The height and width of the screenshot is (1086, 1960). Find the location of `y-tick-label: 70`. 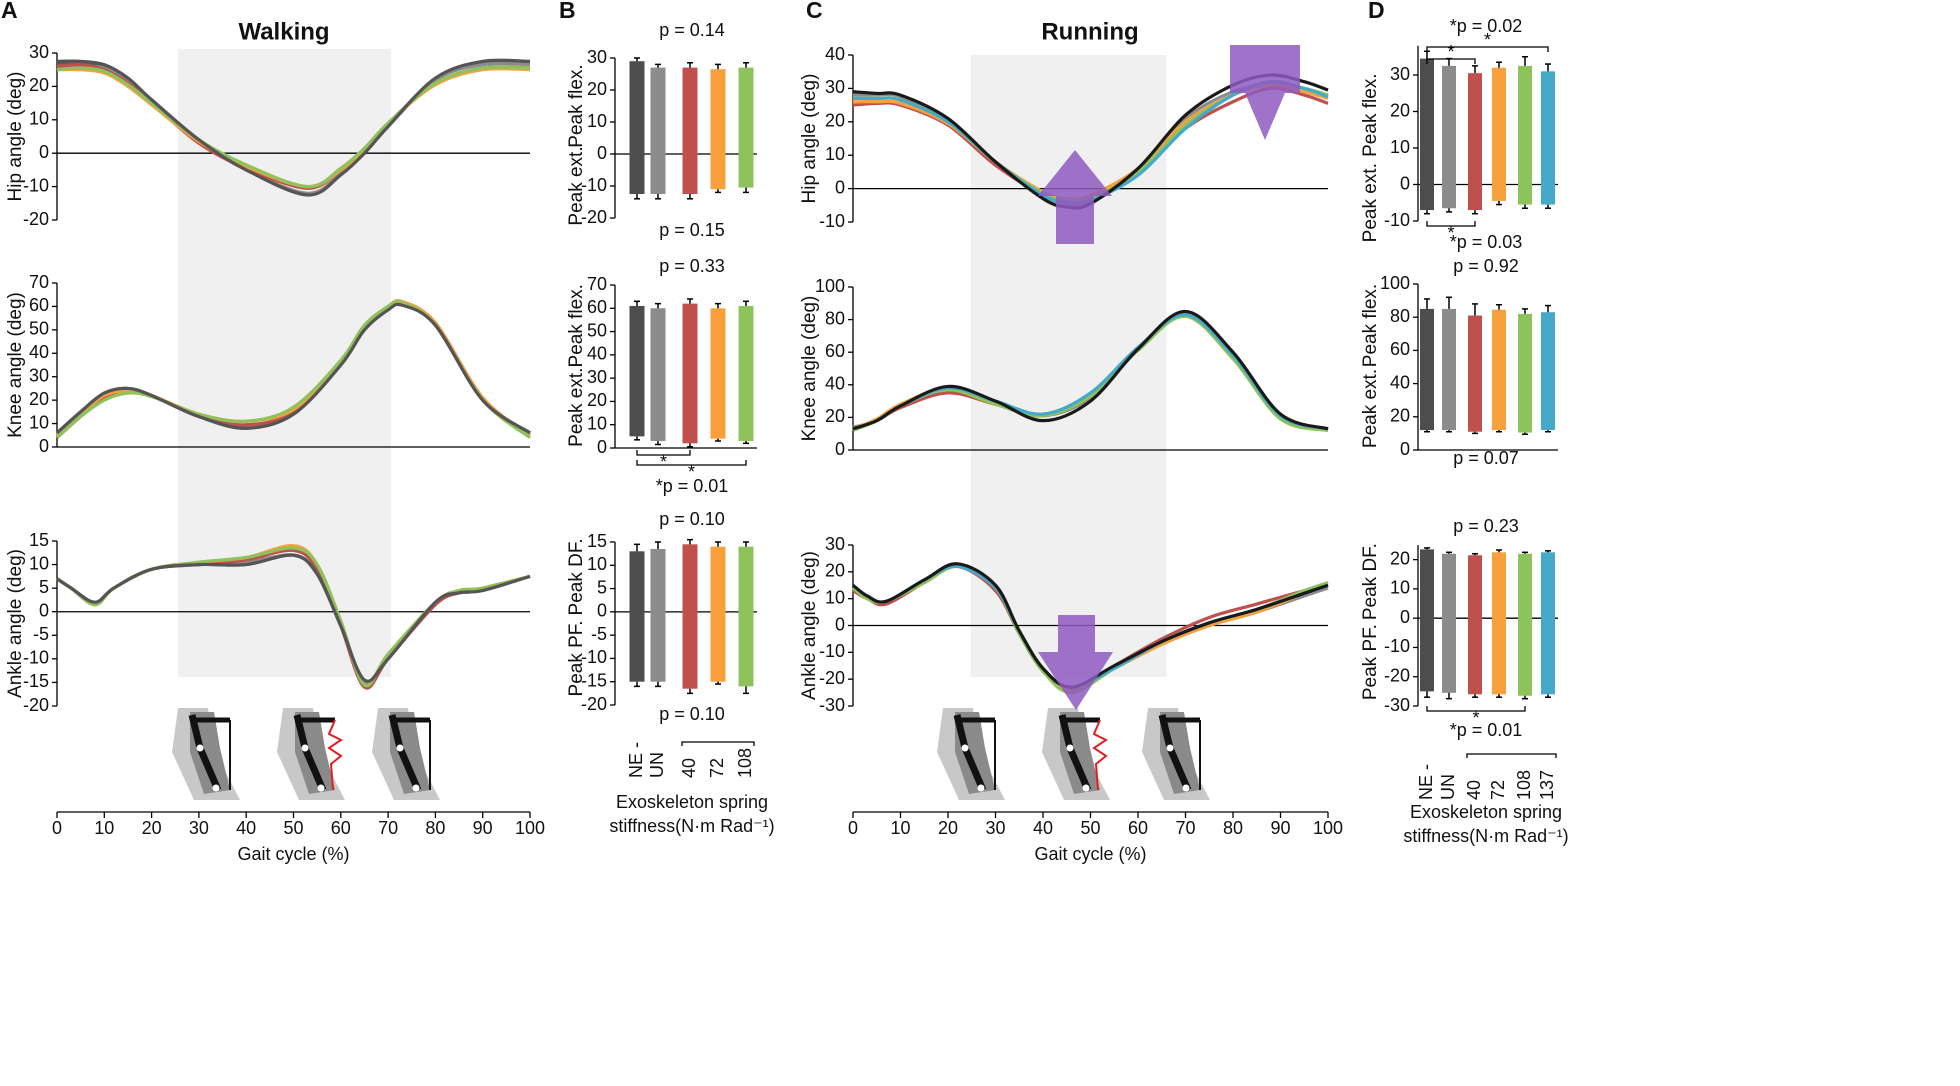

y-tick-label: 70 is located at coordinates (39, 282).